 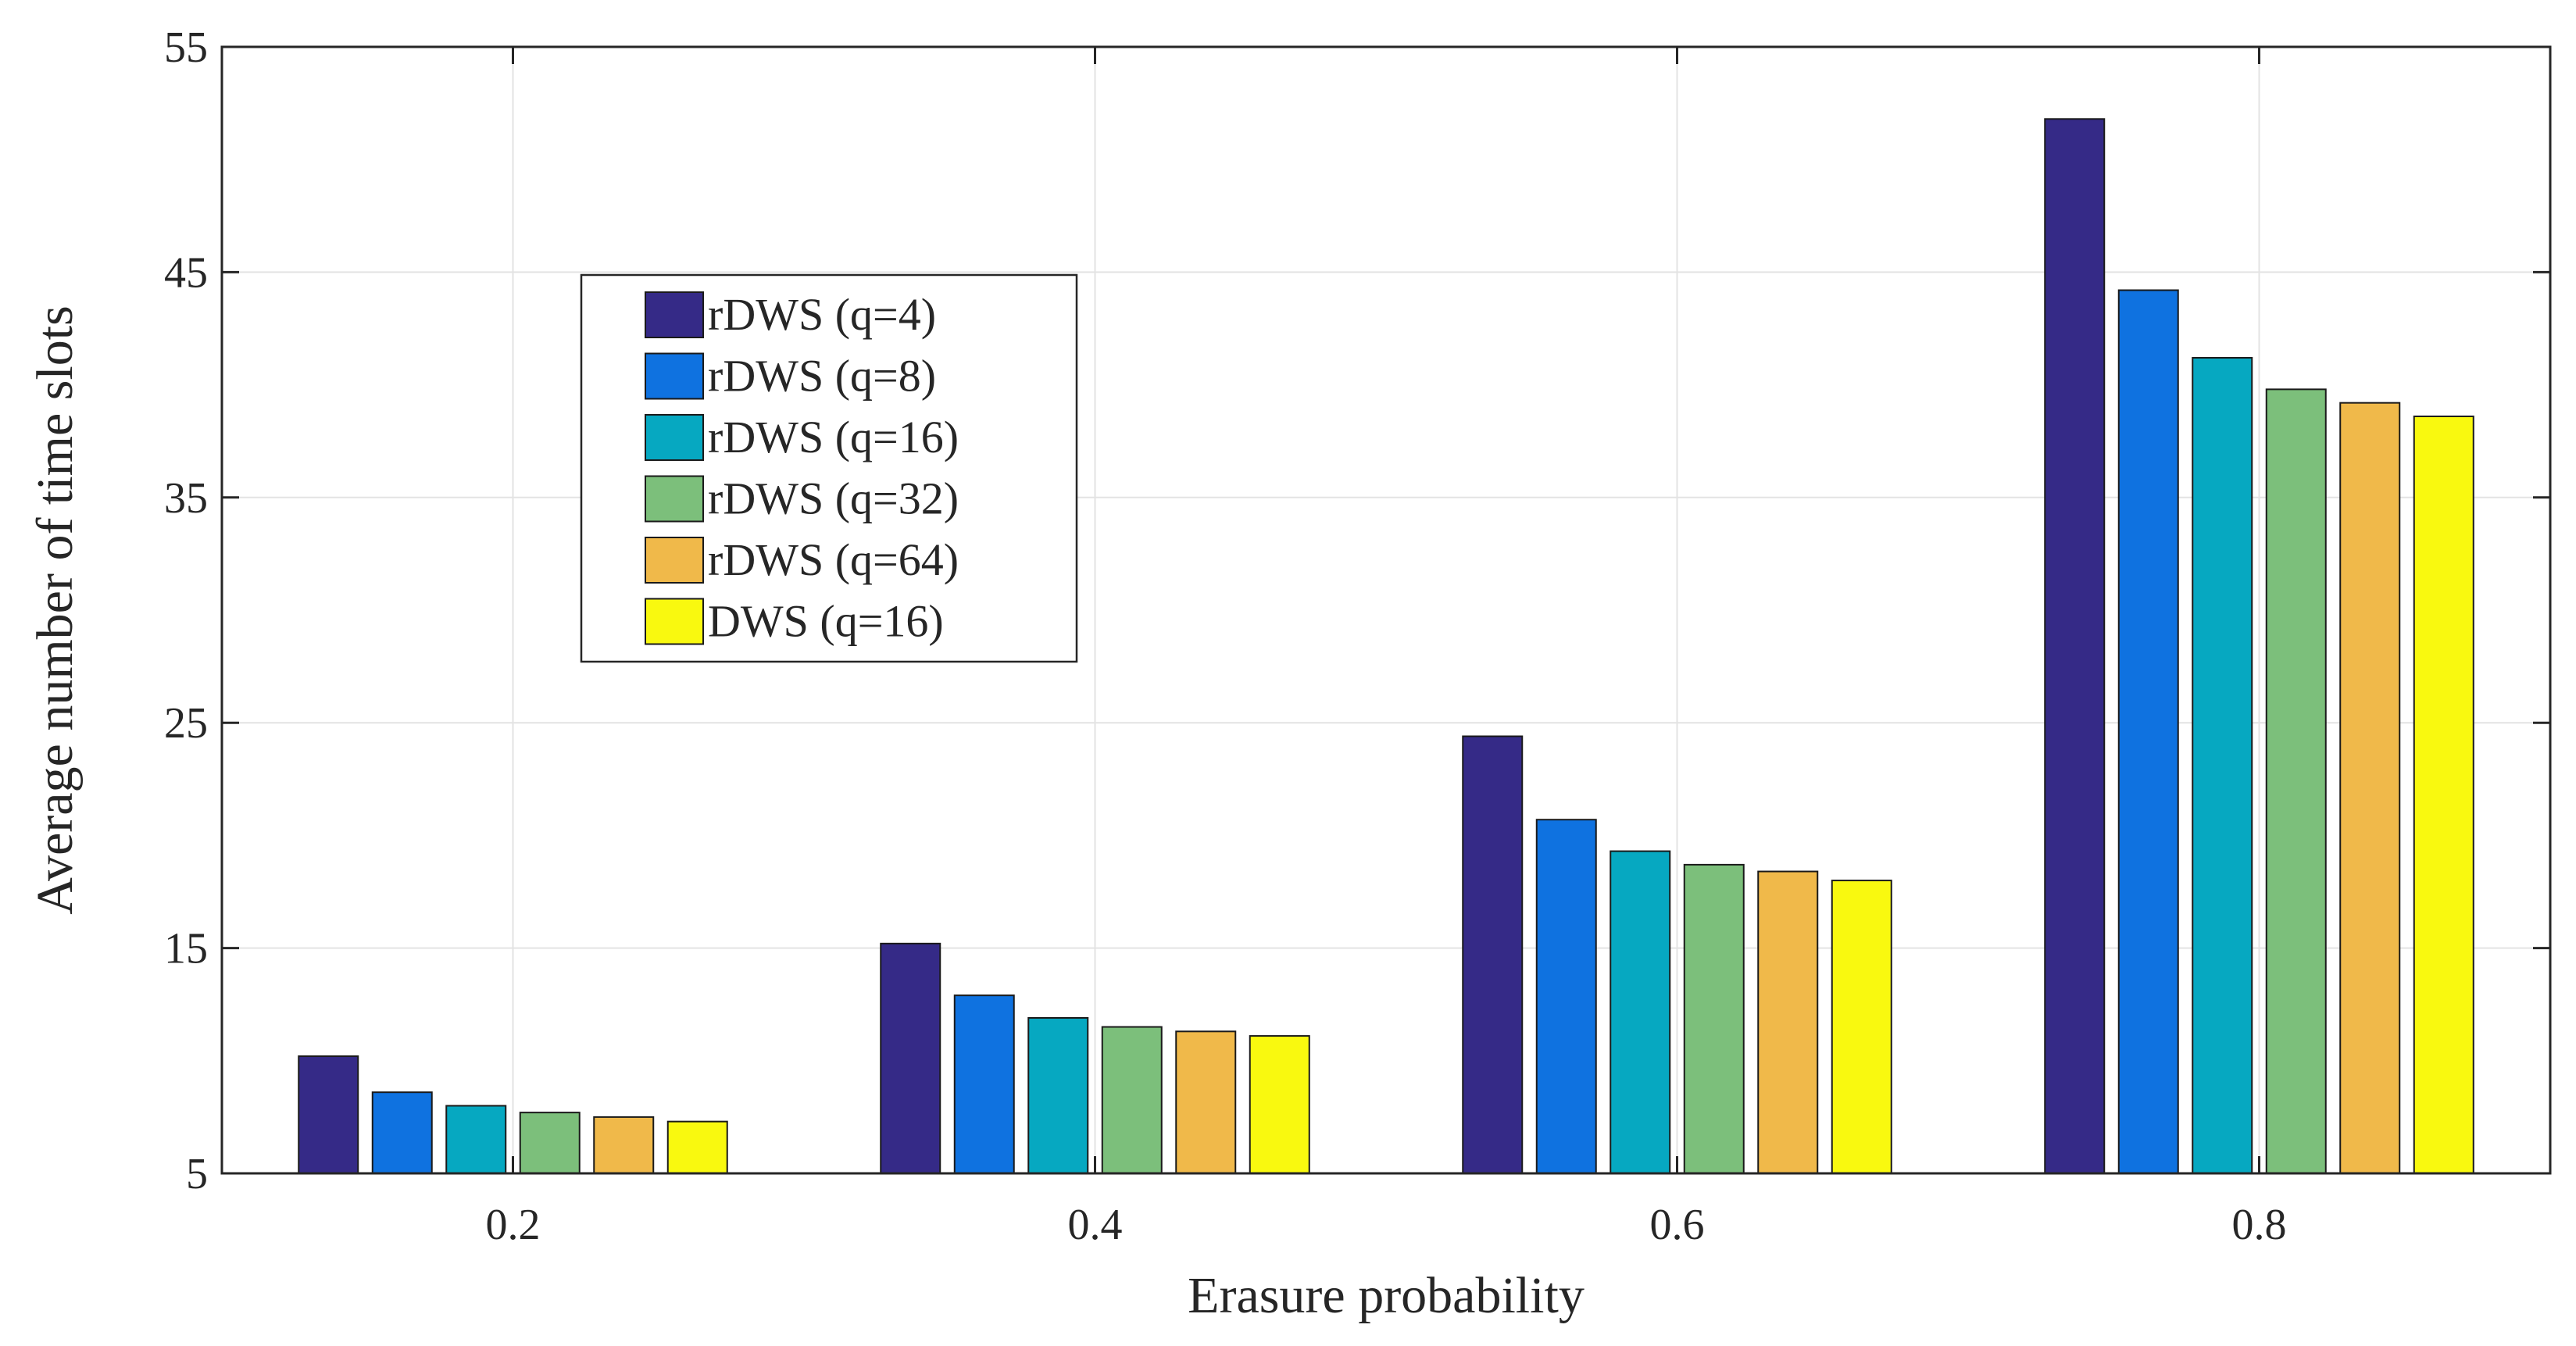 I want to click on legend-label-5: DWS (q=16), so click(x=826, y=621).